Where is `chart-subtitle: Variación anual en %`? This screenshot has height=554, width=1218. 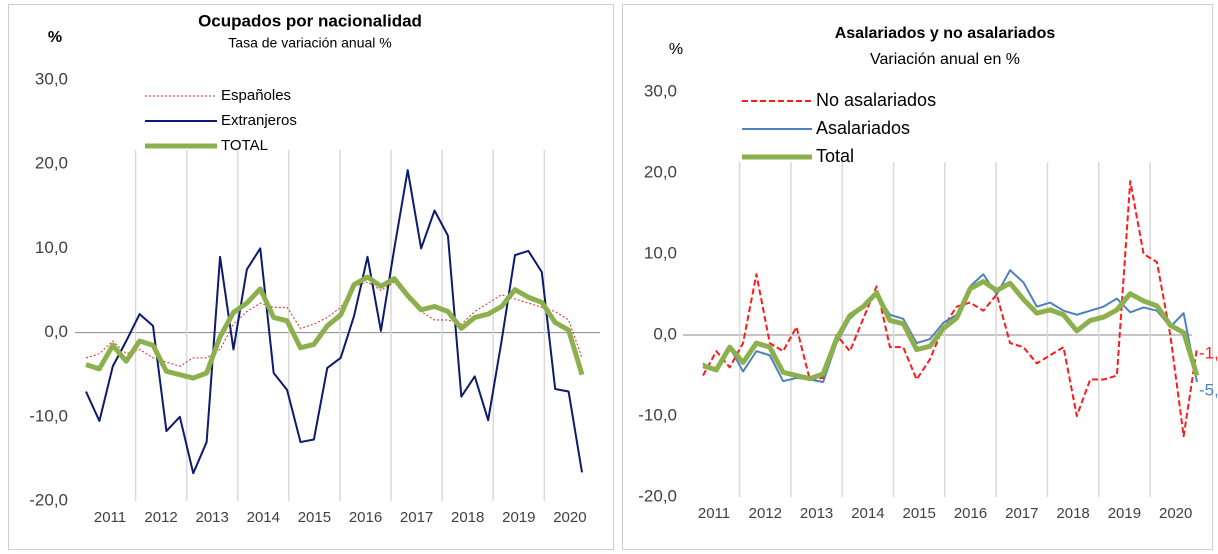
chart-subtitle: Variación anual en % is located at coordinates (945, 59).